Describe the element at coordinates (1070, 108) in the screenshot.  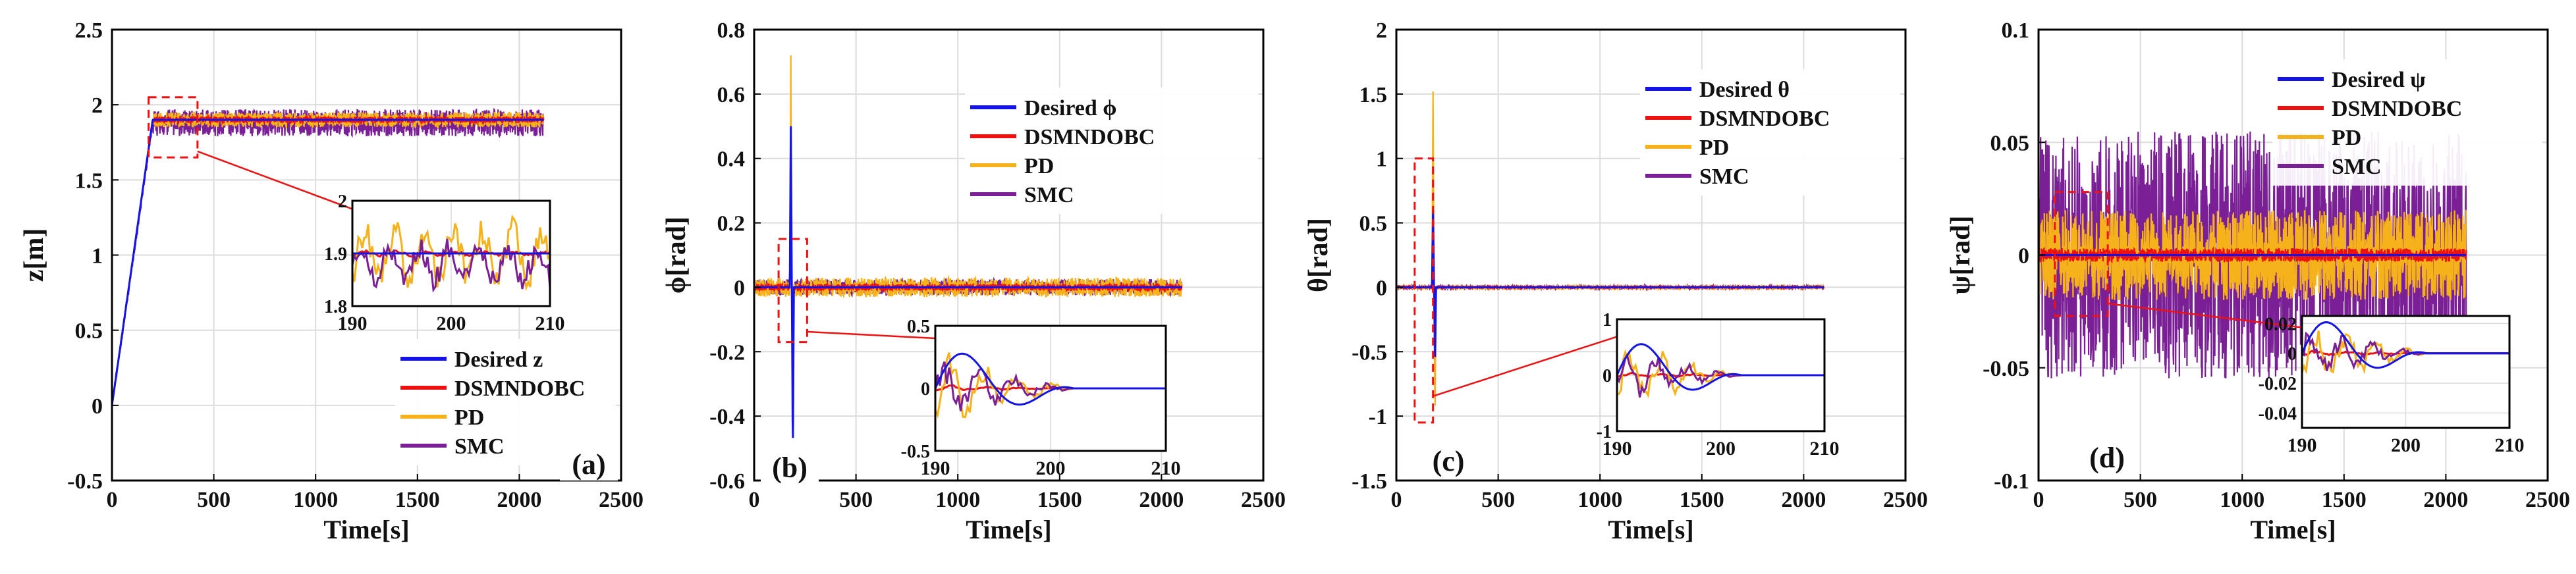
I see `legend-entry-desired: Desired ϕ` at that location.